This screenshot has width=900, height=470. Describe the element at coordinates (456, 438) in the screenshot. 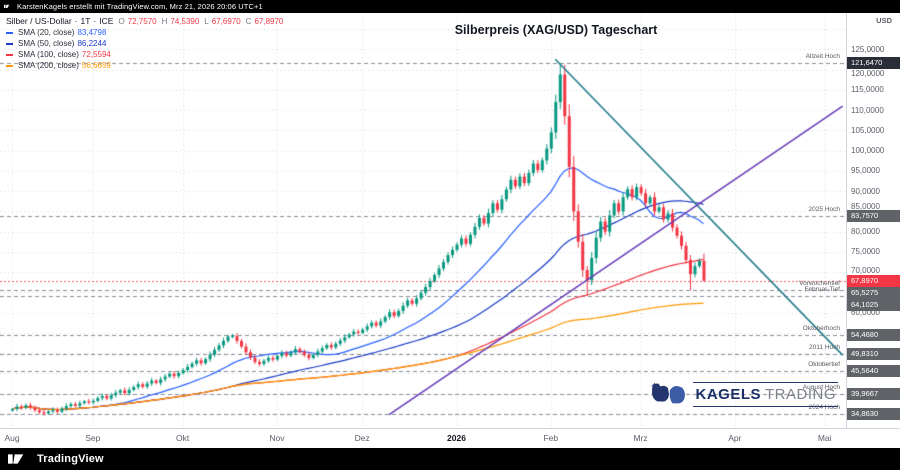

I see `time-axis-label: 2026` at that location.